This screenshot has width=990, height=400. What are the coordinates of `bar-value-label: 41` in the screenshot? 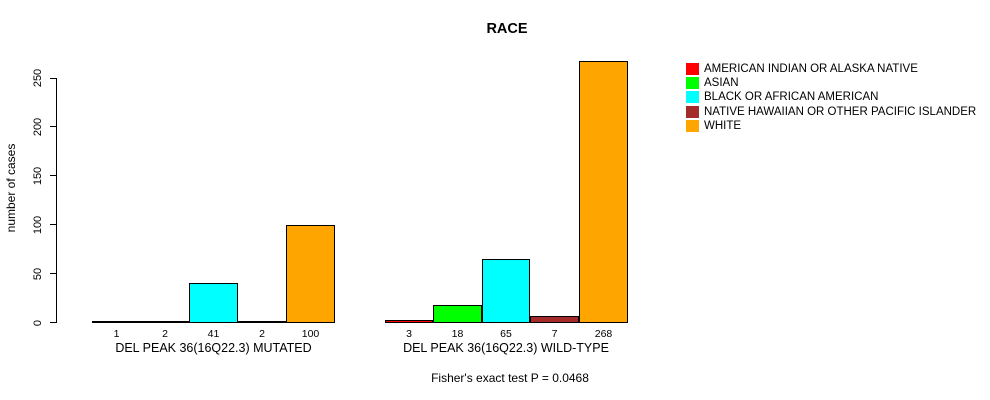 It's located at (213, 334).